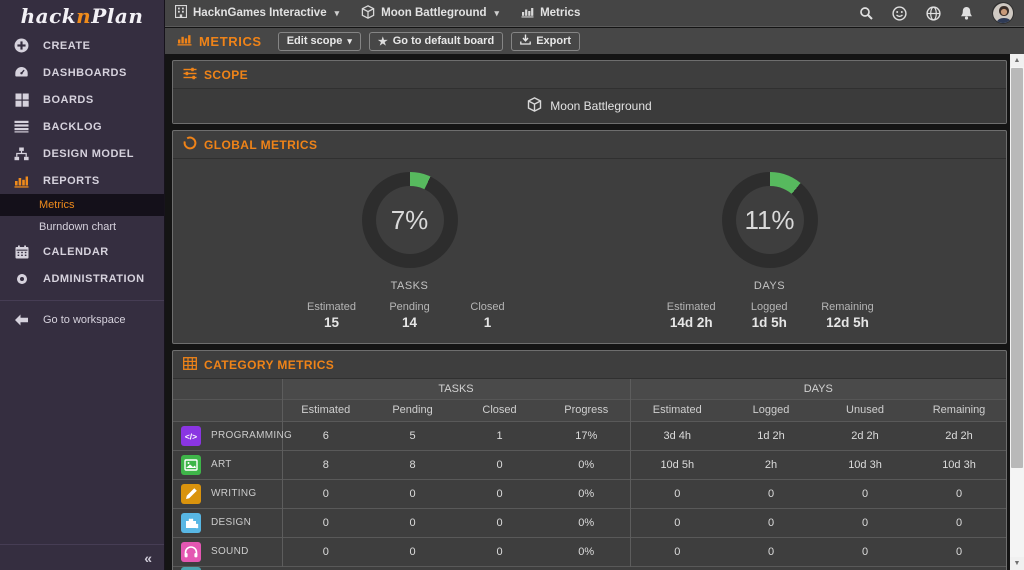 The image size is (1024, 570). I want to click on category-name-cell: ART, so click(227, 464).